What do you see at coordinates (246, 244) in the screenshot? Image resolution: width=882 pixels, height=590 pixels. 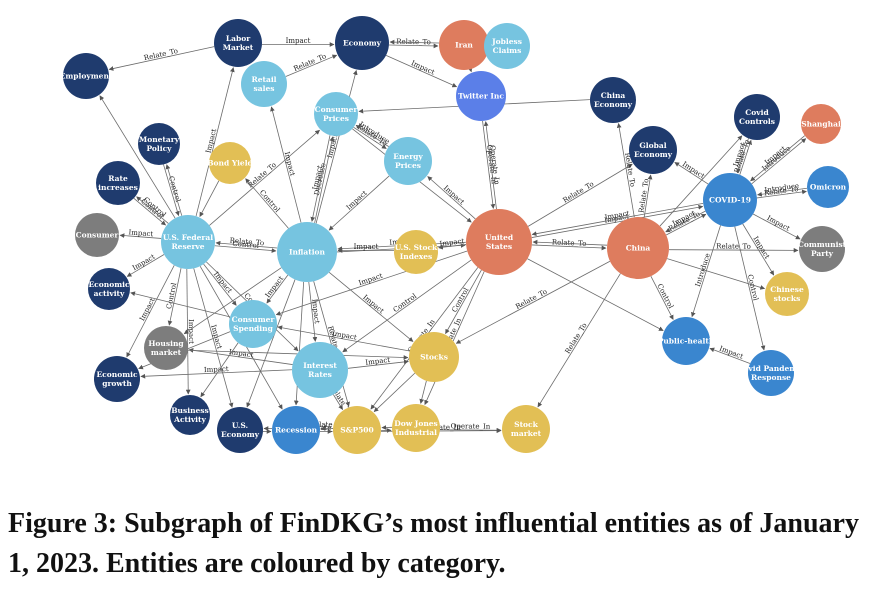 I see `edge-inflation-to-fed` at bounding box center [246, 244].